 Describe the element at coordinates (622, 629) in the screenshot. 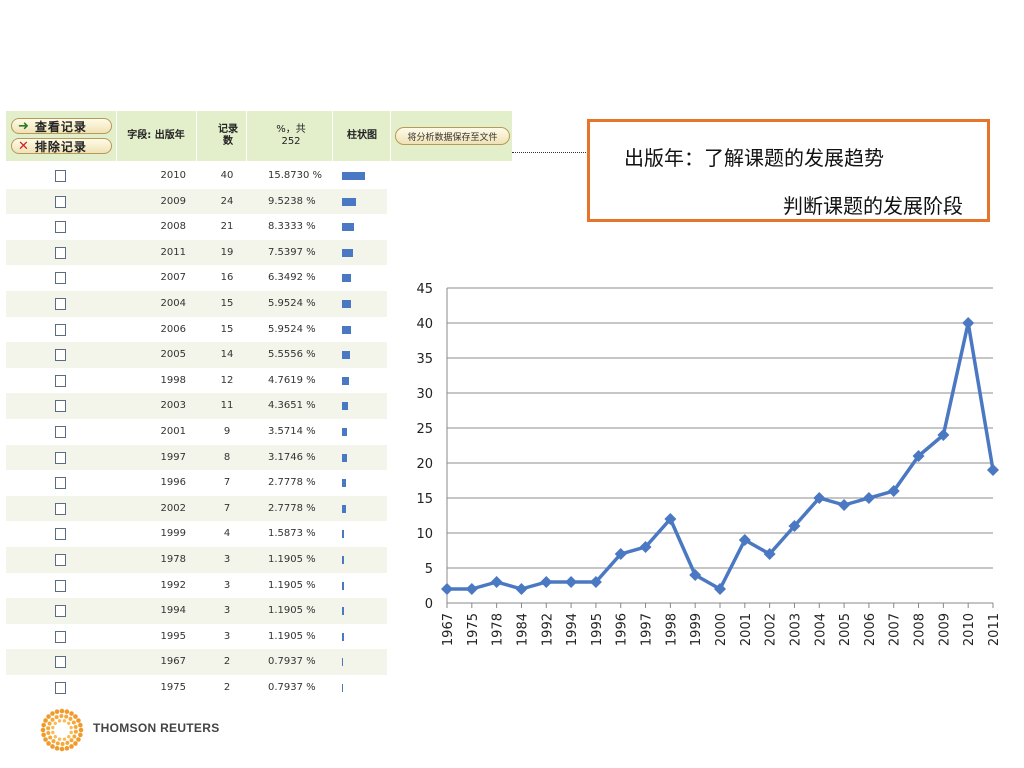

I see `x-tick-label: 1996` at that location.